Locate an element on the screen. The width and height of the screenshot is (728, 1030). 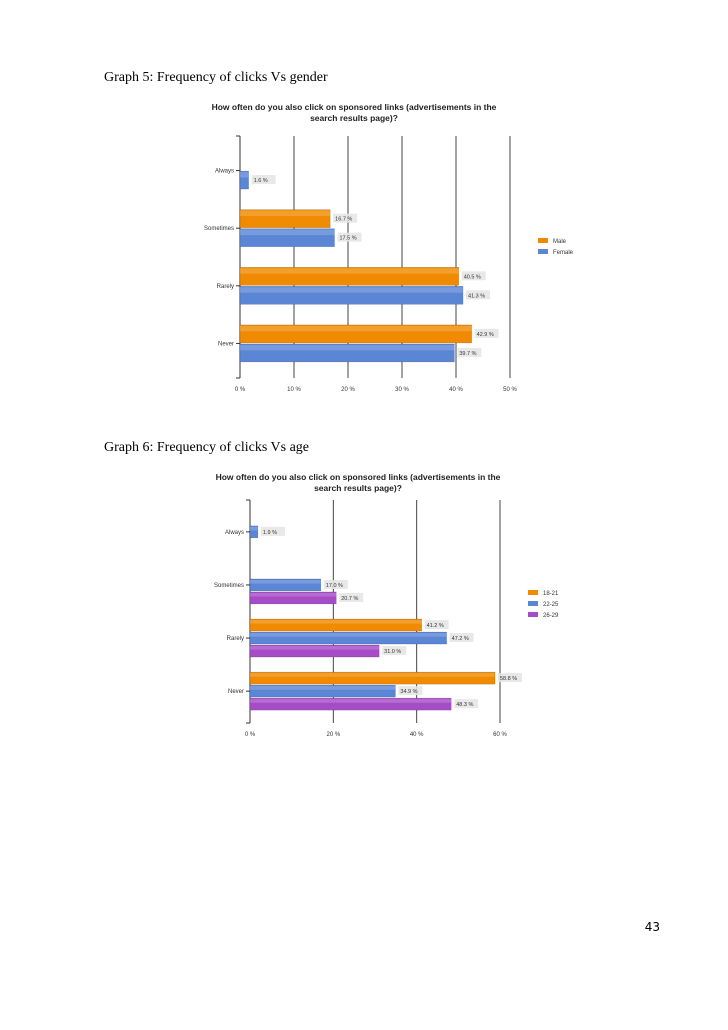
data-label: 47.2 % is located at coordinates (460, 639).